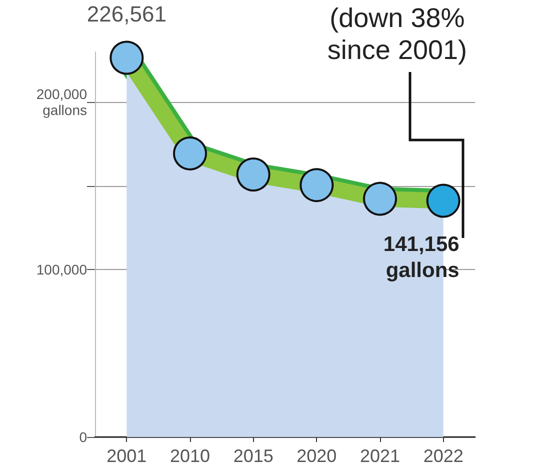 This screenshot has height=476, width=537. I want to click on x-tick-label: 2010, so click(190, 456).